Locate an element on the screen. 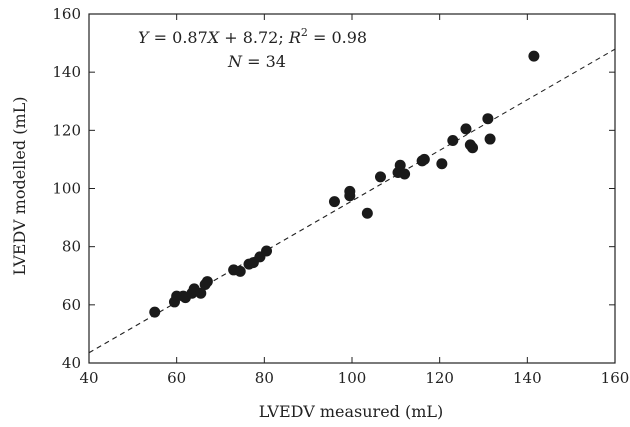  sample-size: N = 34 is located at coordinates (256, 61).